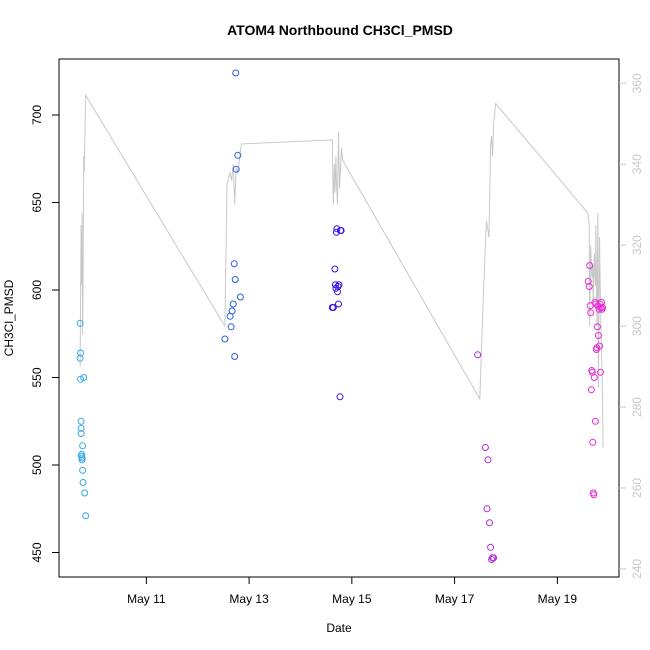  I want to click on x-axis-label: Date, so click(339, 628).